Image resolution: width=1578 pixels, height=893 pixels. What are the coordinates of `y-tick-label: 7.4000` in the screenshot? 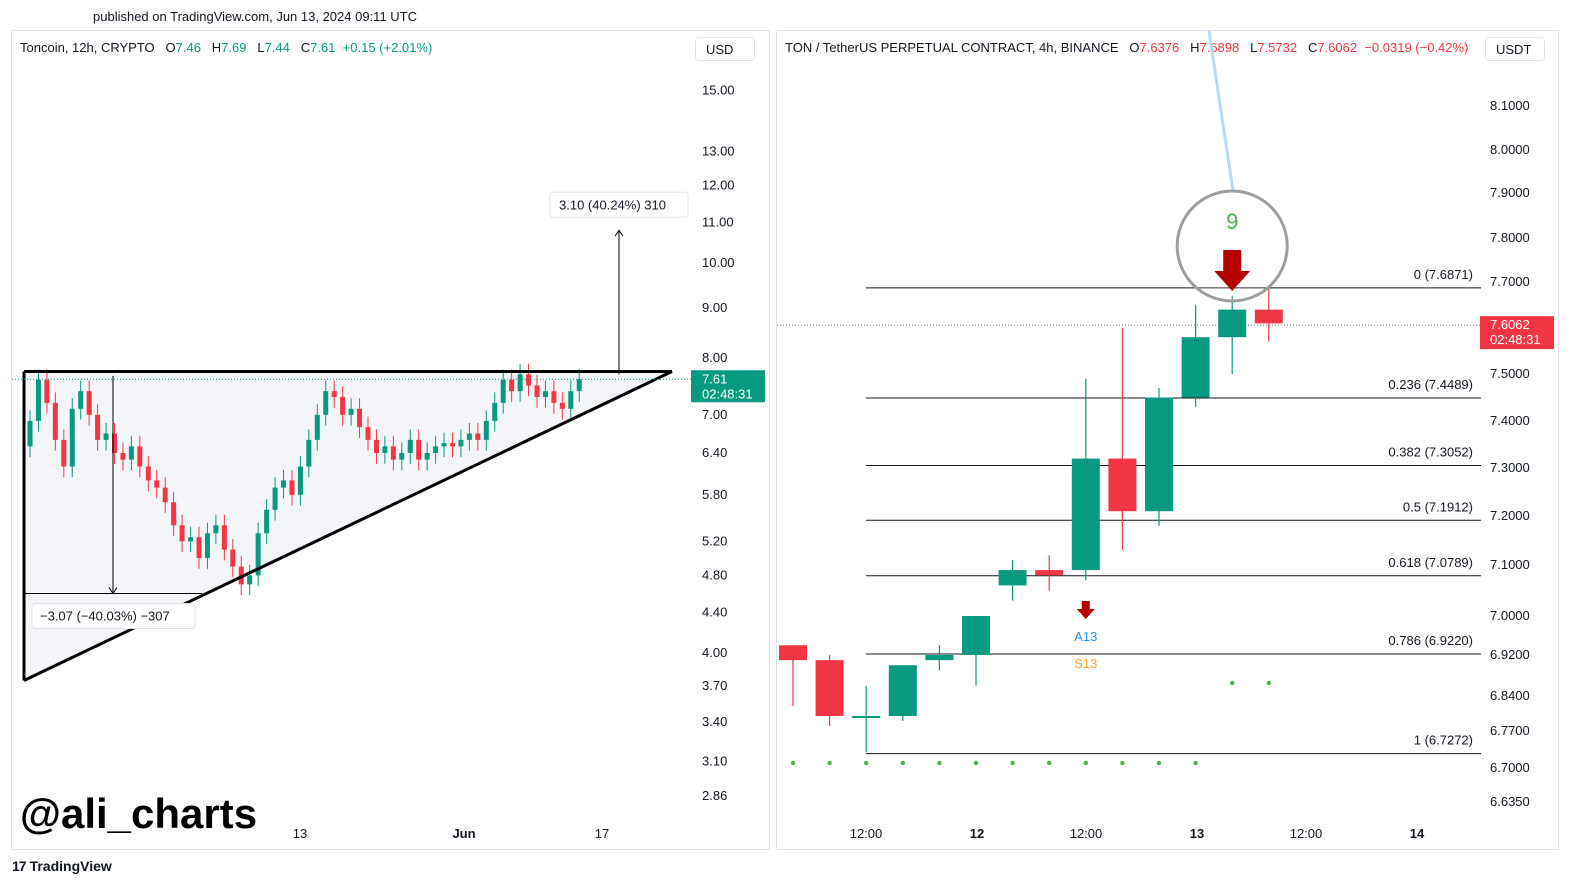 It's located at (1510, 420).